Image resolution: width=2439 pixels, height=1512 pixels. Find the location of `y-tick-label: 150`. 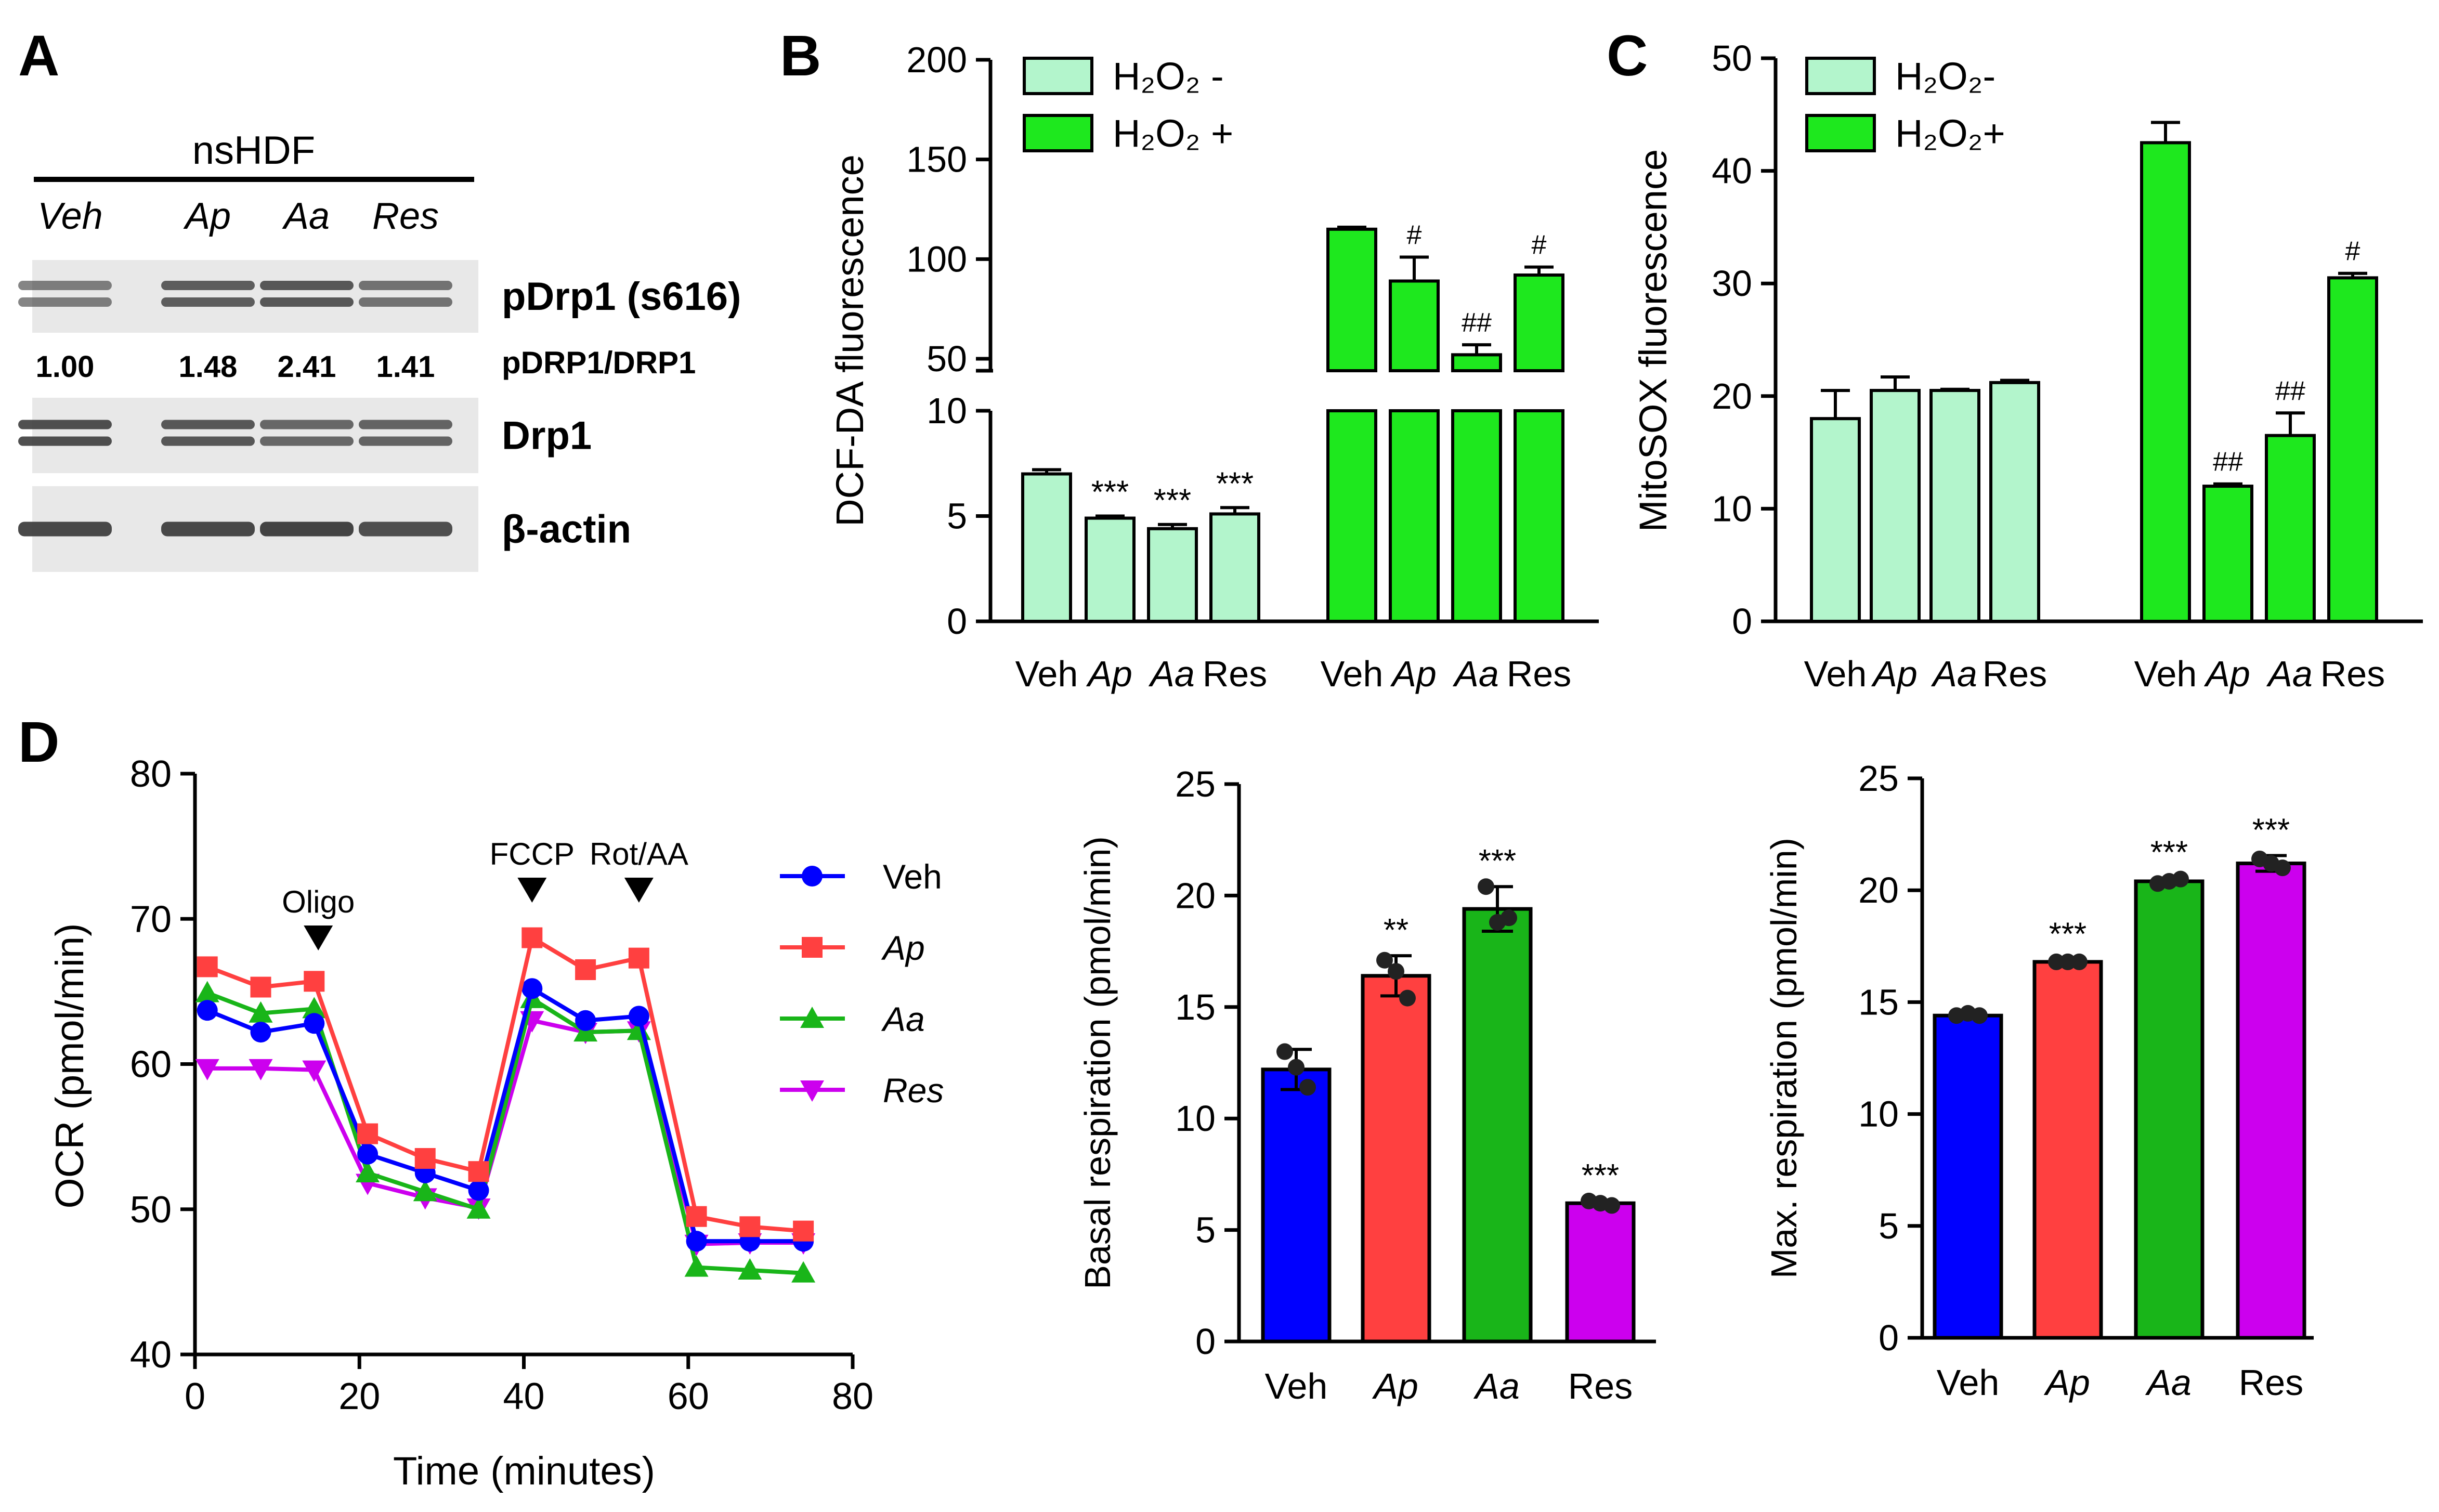

y-tick-label: 150 is located at coordinates (936, 159).